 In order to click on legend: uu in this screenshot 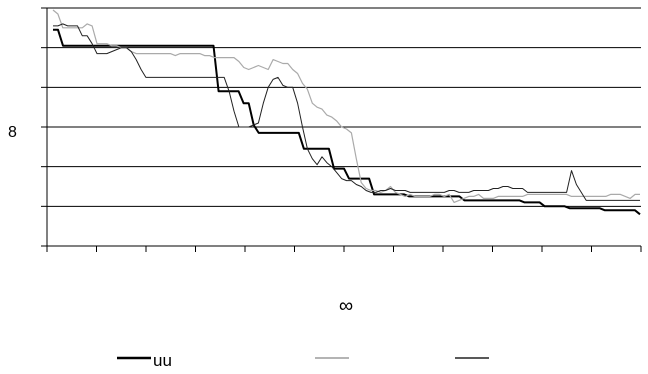, I will do `click(303, 360)`.